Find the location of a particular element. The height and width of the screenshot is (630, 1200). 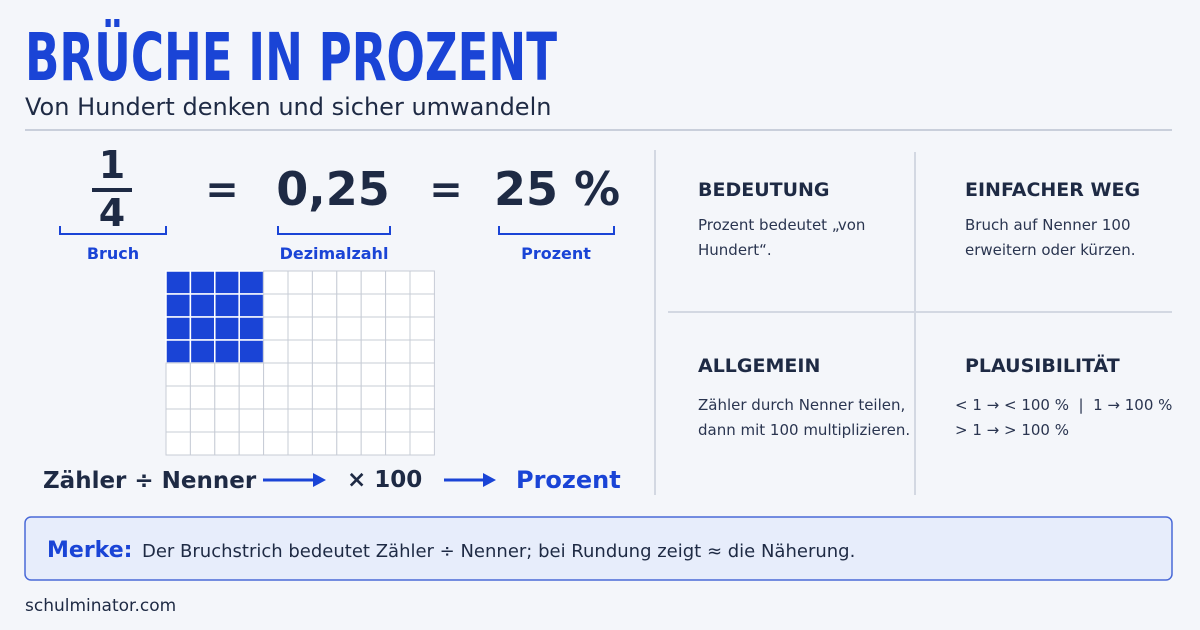

braces is located at coordinates (337, 230).